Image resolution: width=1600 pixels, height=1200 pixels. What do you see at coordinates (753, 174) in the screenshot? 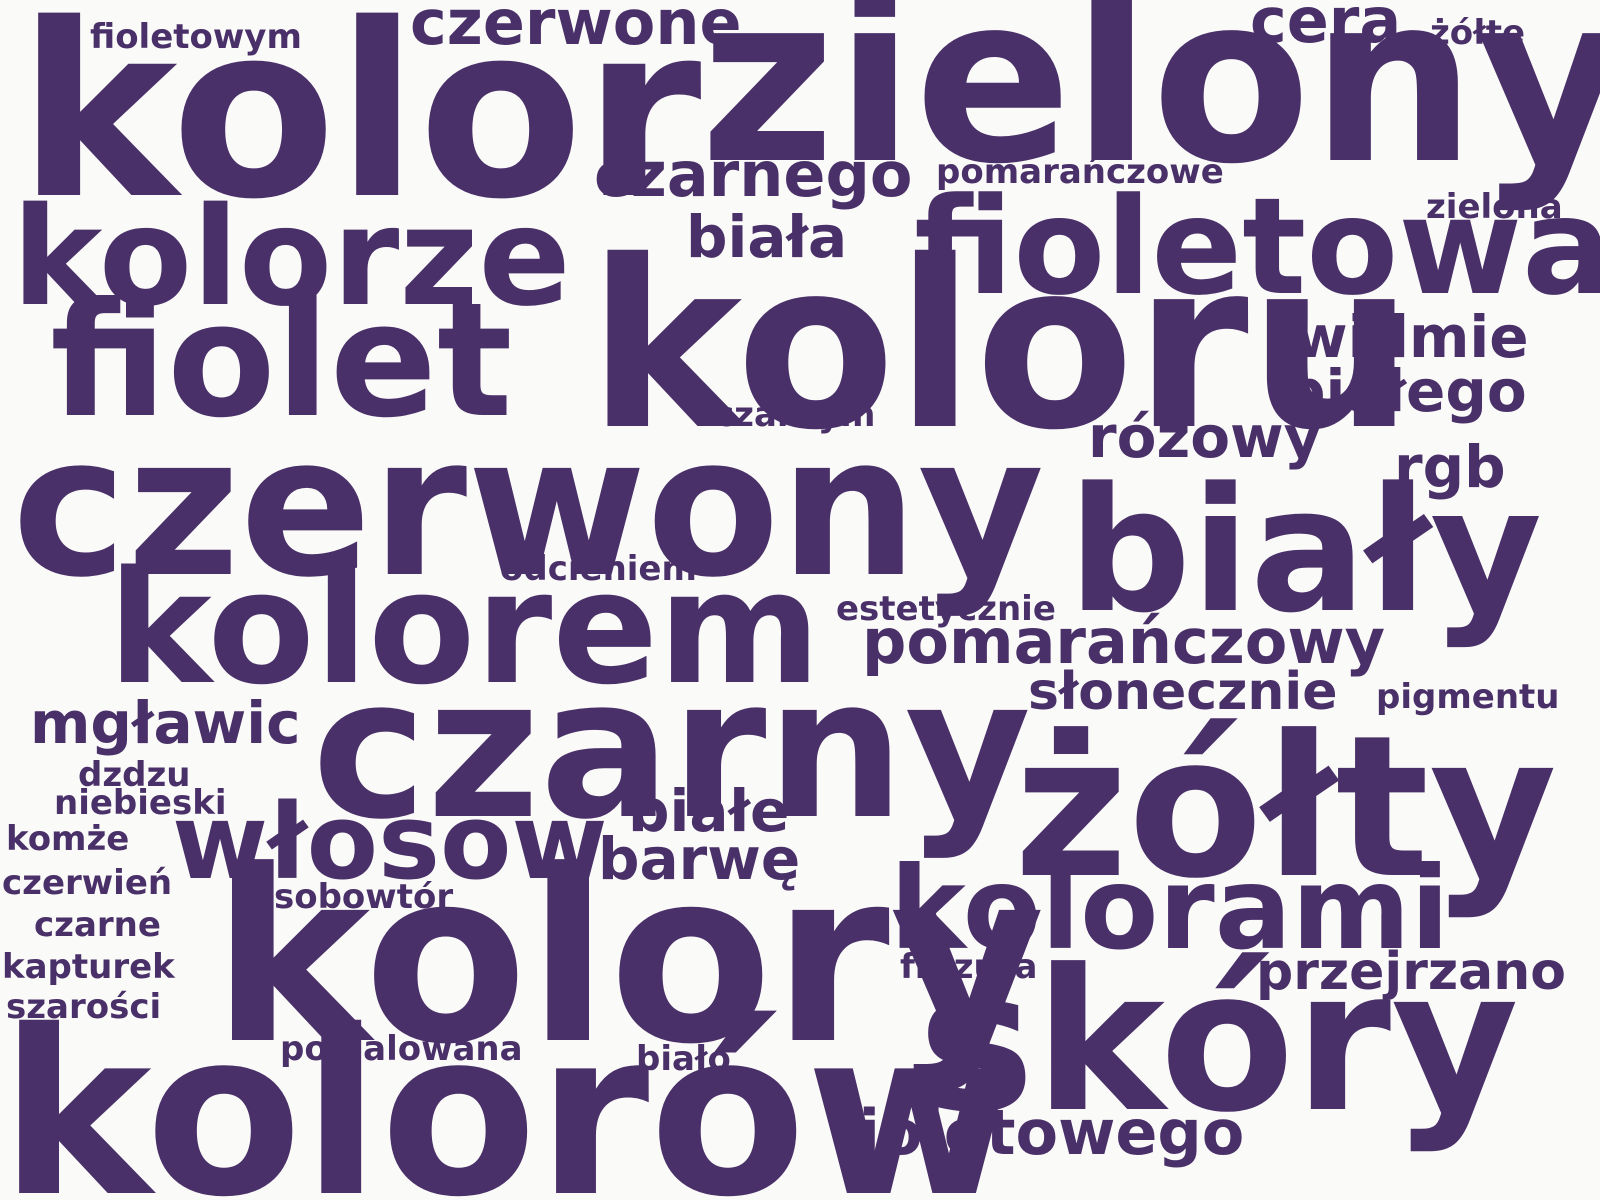
I see `word-czarnego: czarnego` at bounding box center [753, 174].